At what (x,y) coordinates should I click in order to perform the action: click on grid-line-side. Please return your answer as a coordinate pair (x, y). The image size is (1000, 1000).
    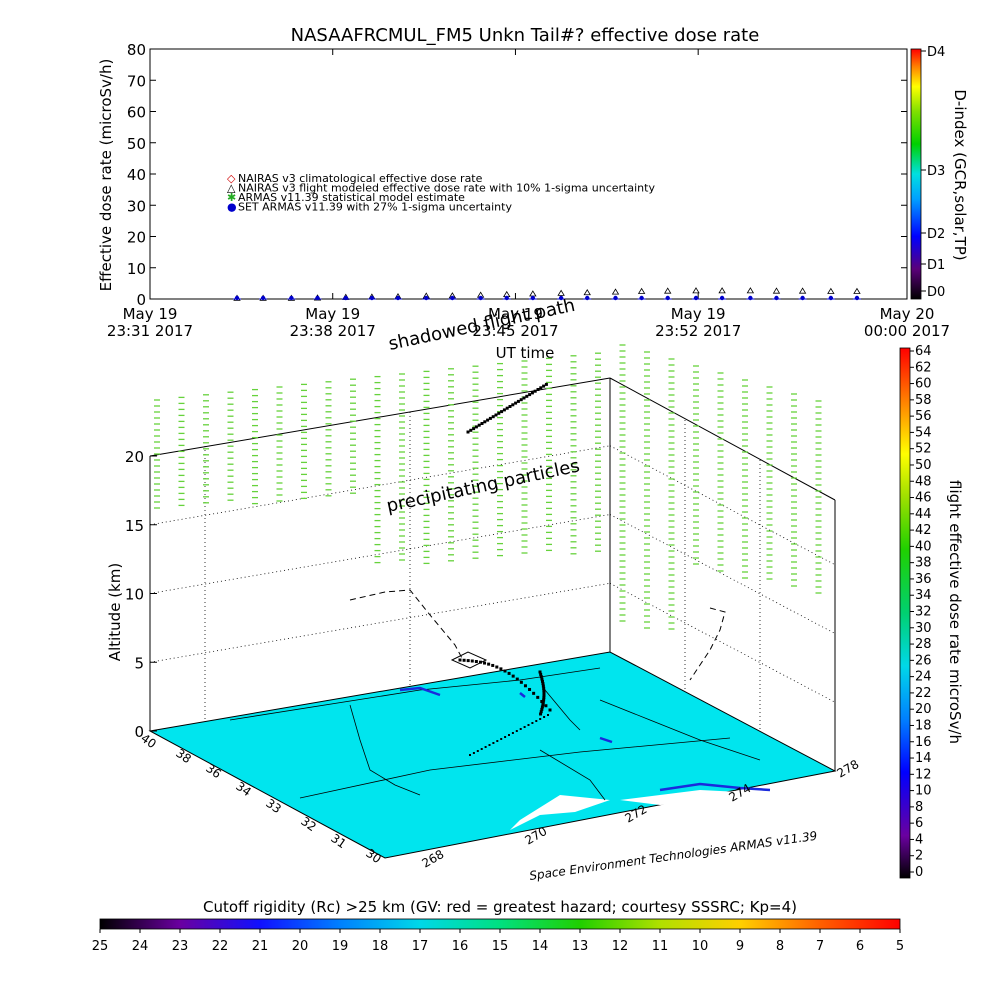
    Looking at the image, I should click on (722, 505).